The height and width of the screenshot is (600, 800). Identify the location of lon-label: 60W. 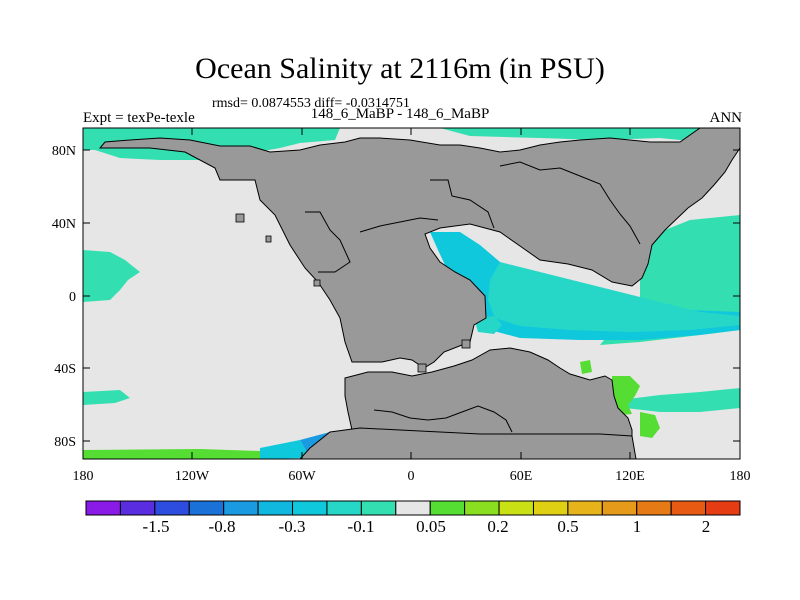
(302, 476).